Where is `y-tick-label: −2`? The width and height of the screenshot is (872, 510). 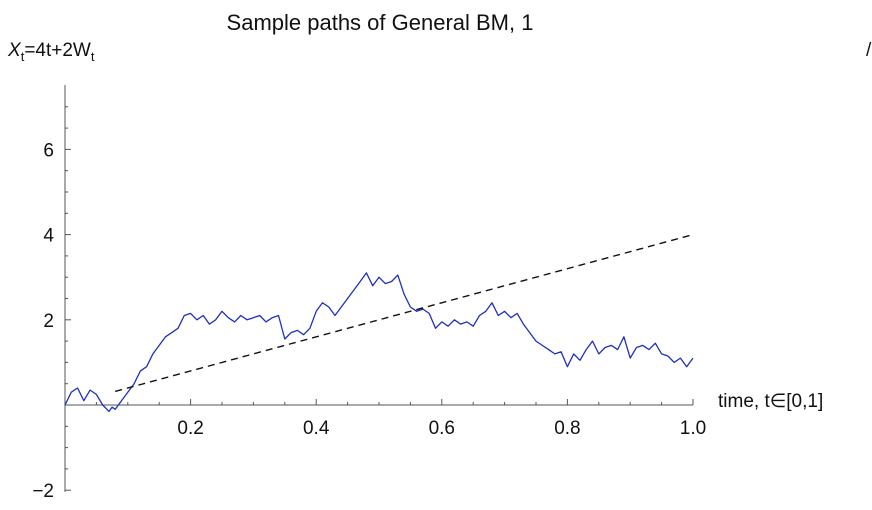
y-tick-label: −2 is located at coordinates (43, 491).